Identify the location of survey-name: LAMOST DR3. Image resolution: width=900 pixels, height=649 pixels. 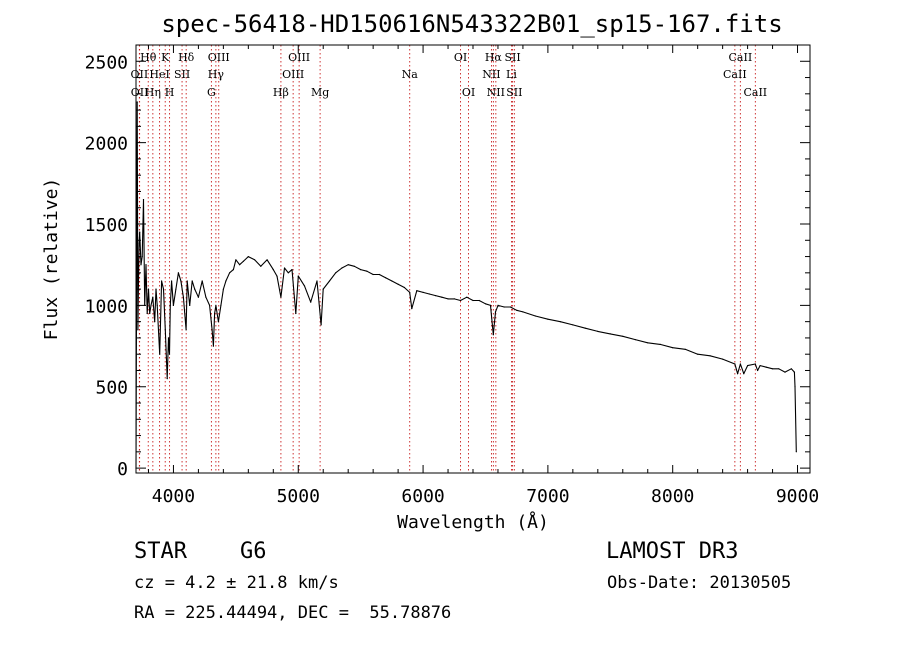
(672, 551).